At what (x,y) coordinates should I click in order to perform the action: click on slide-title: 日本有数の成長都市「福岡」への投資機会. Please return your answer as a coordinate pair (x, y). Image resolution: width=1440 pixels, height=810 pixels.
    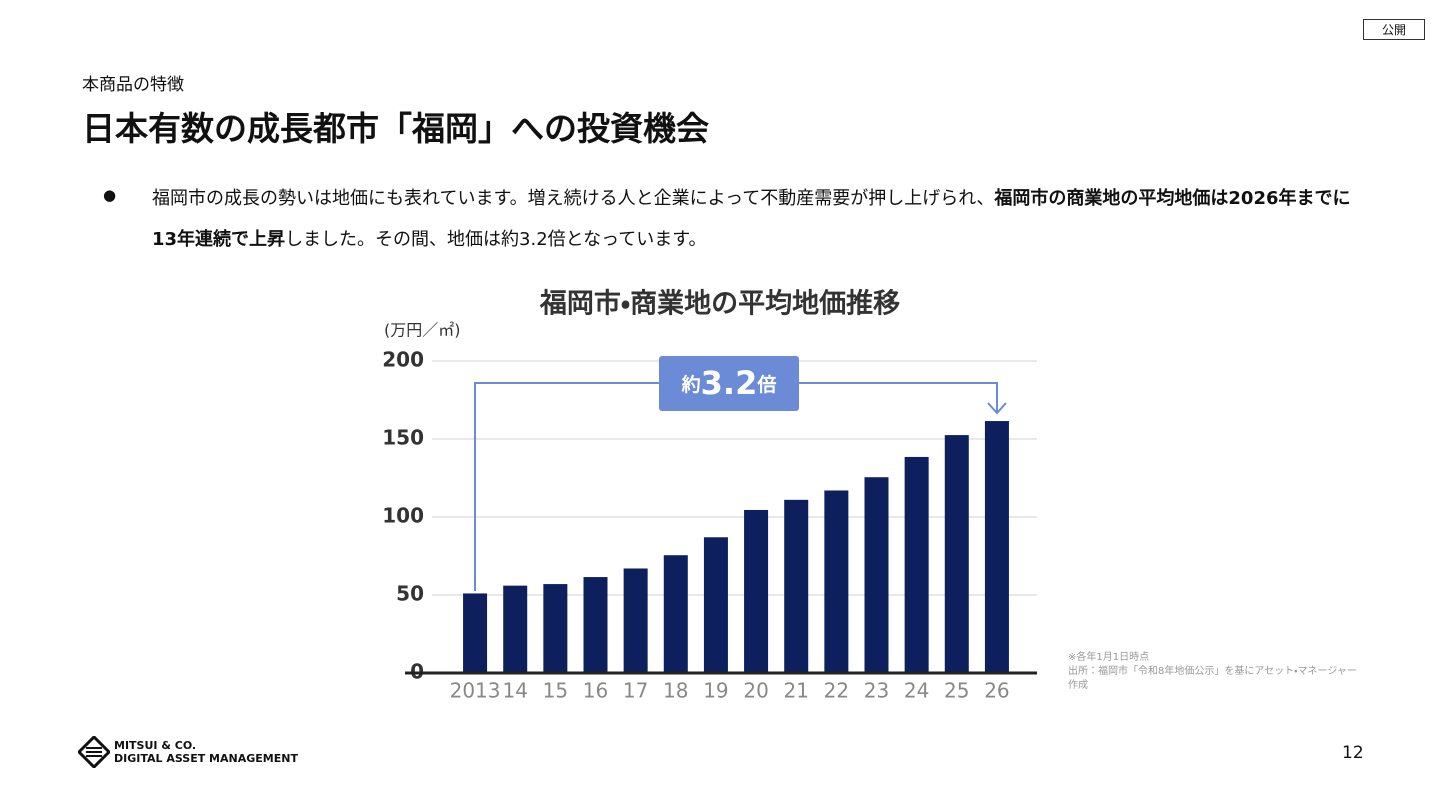
    Looking at the image, I should click on (395, 128).